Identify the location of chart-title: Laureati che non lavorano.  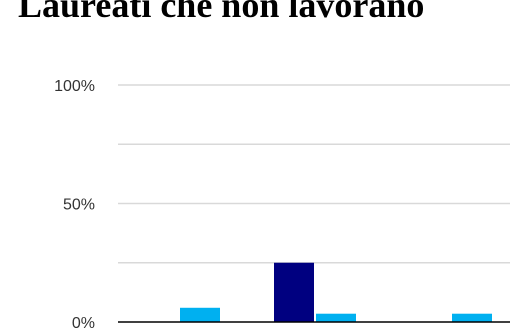
(221, 12).